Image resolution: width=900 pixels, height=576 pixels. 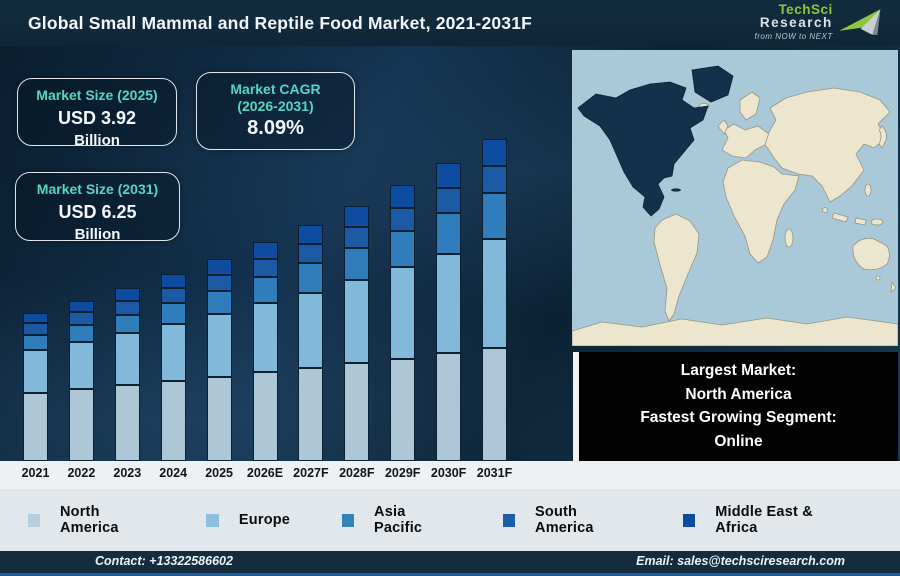 I want to click on legend-label: Middle East & Africa, so click(x=764, y=520).